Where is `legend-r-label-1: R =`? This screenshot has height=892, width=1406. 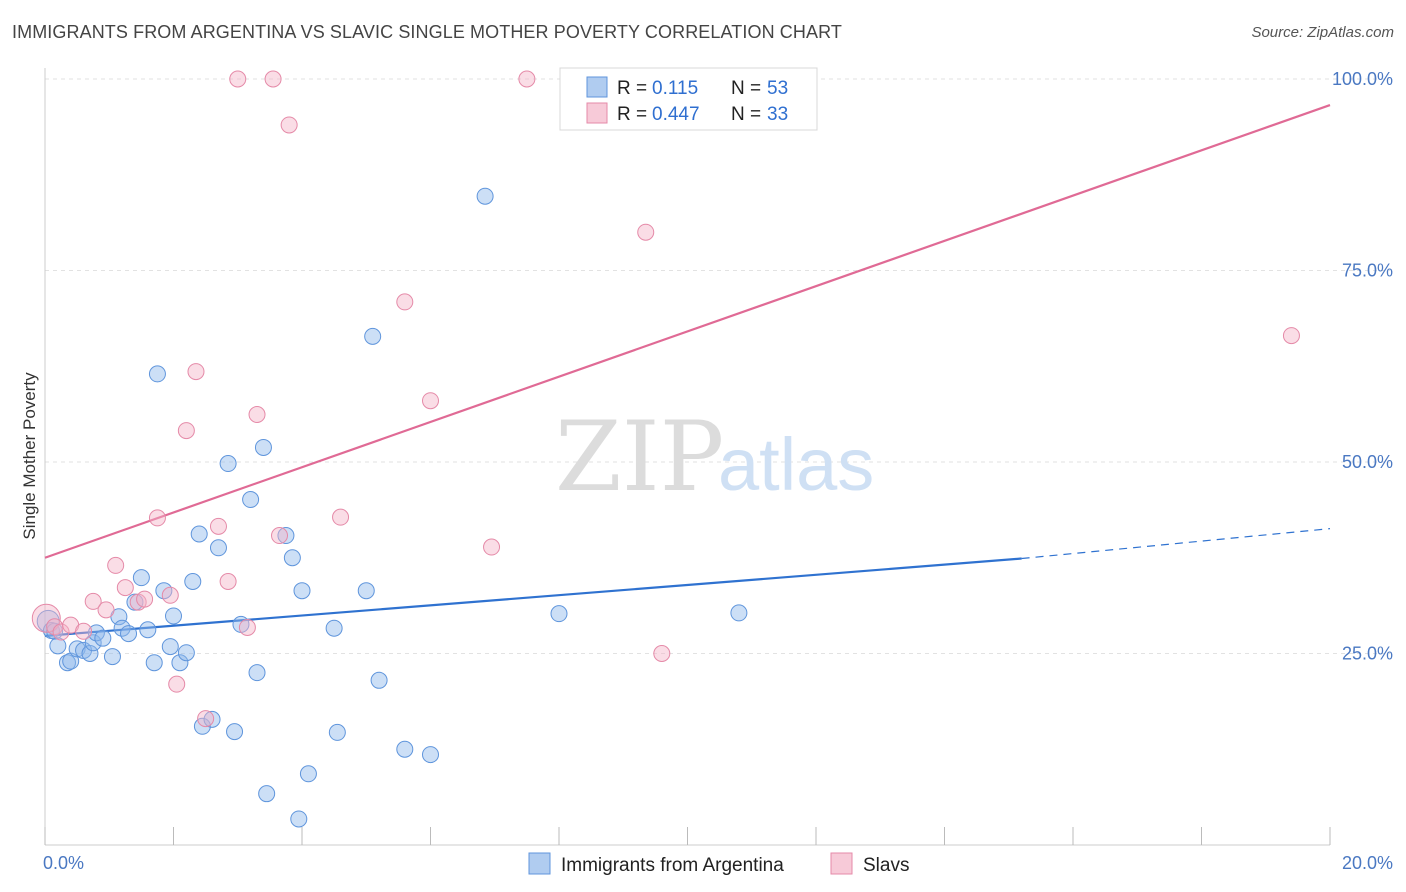
legend-r-label-1: R = is located at coordinates (632, 88).